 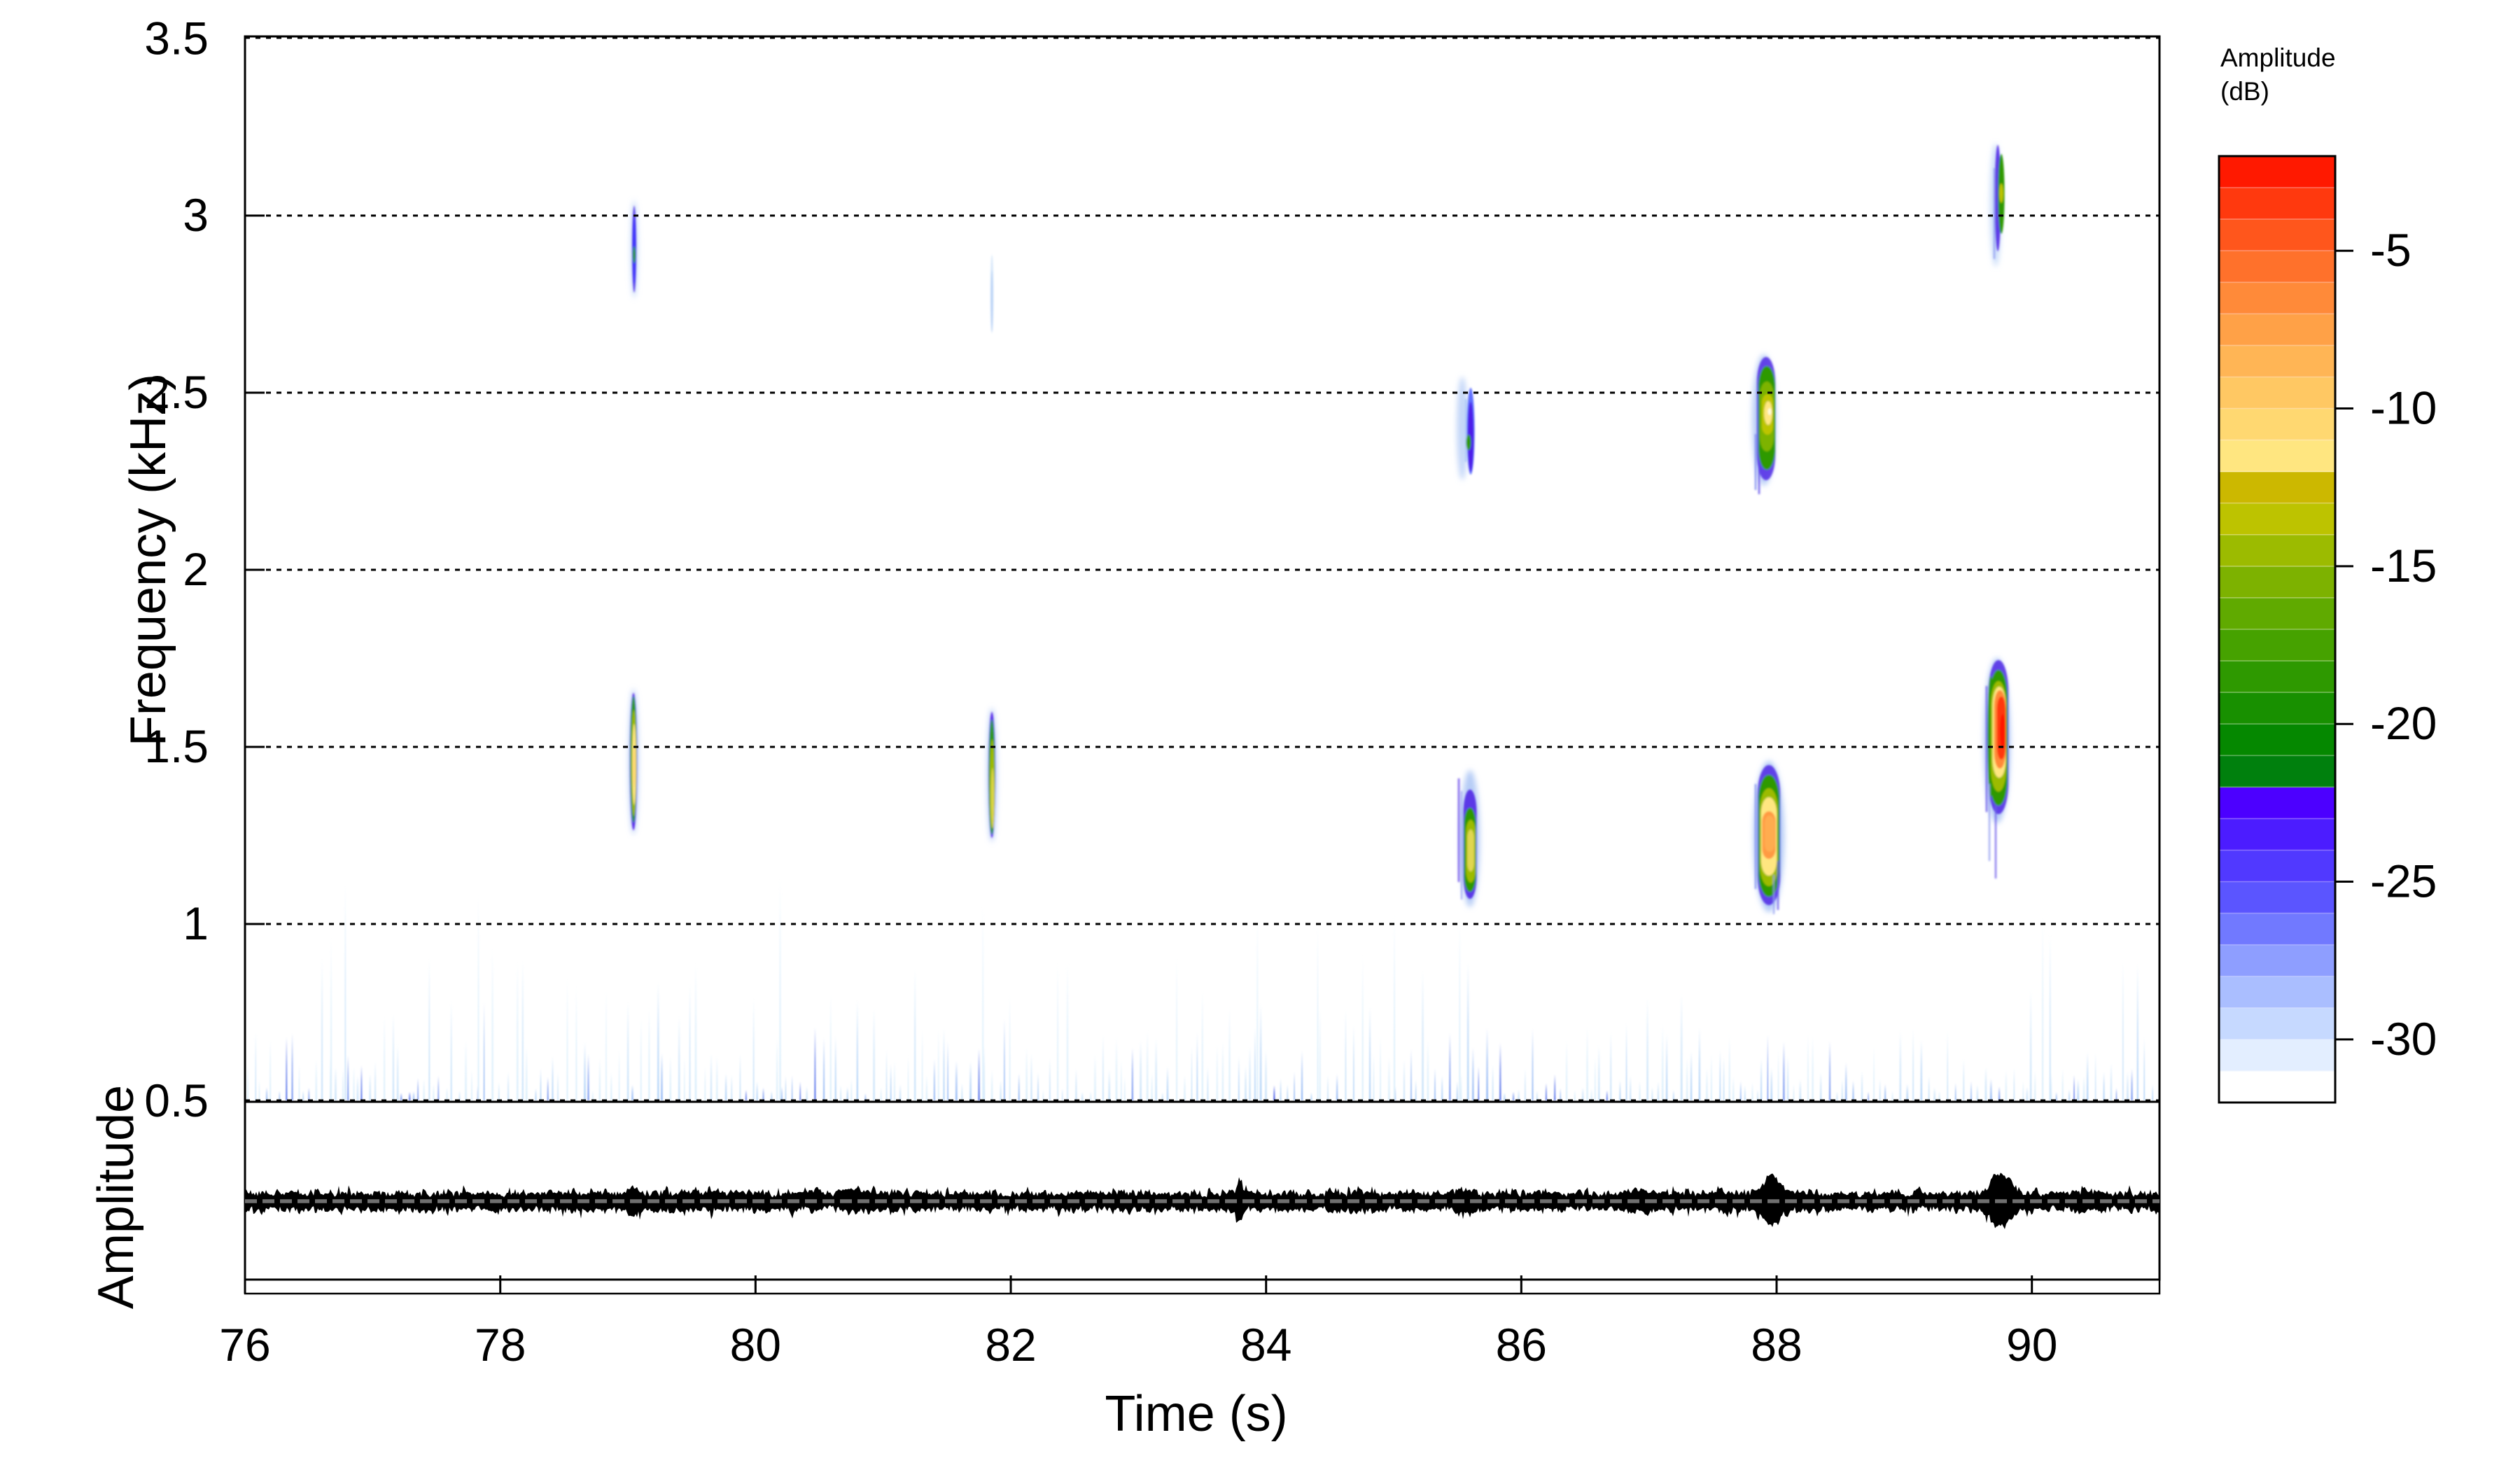 What do you see at coordinates (176, 38) in the screenshot?
I see `svg-text: 3.5` at bounding box center [176, 38].